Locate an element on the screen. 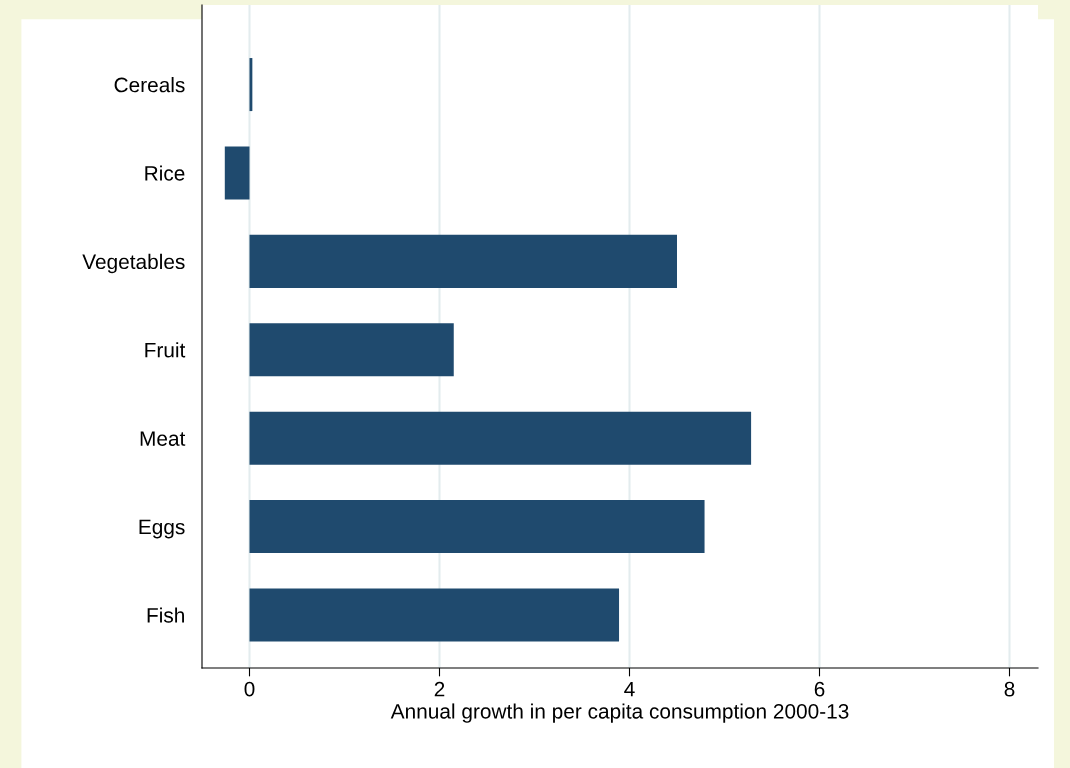 The height and width of the screenshot is (768, 1070). x-tick-label: 2 is located at coordinates (439, 689).